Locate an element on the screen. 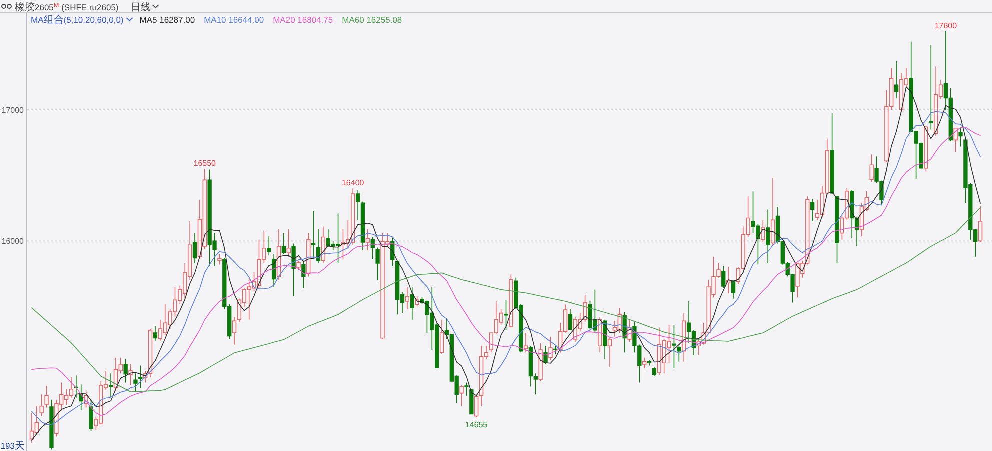 The height and width of the screenshot is (451, 992). annotation: 16400 is located at coordinates (353, 183).